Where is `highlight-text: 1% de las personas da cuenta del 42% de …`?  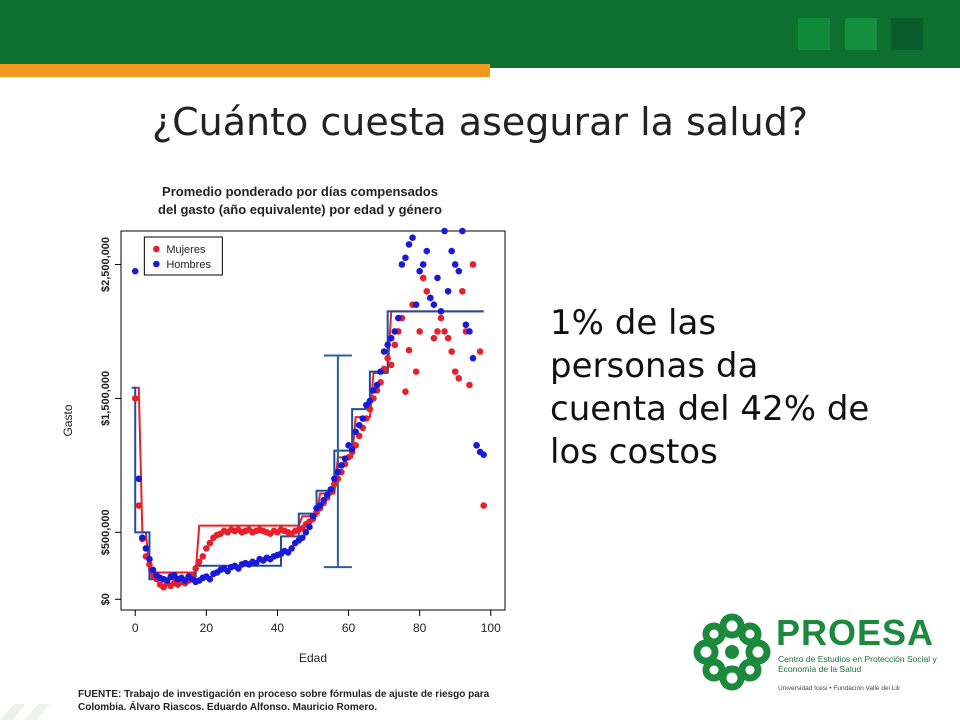
highlight-text: 1% de las personas da cuenta del 42% de … is located at coordinates (710, 387).